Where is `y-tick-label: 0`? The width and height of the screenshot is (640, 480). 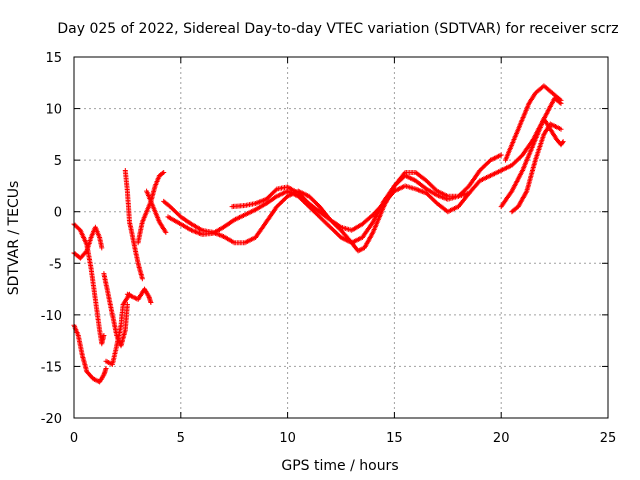
y-tick-label: 0 is located at coordinates (58, 213).